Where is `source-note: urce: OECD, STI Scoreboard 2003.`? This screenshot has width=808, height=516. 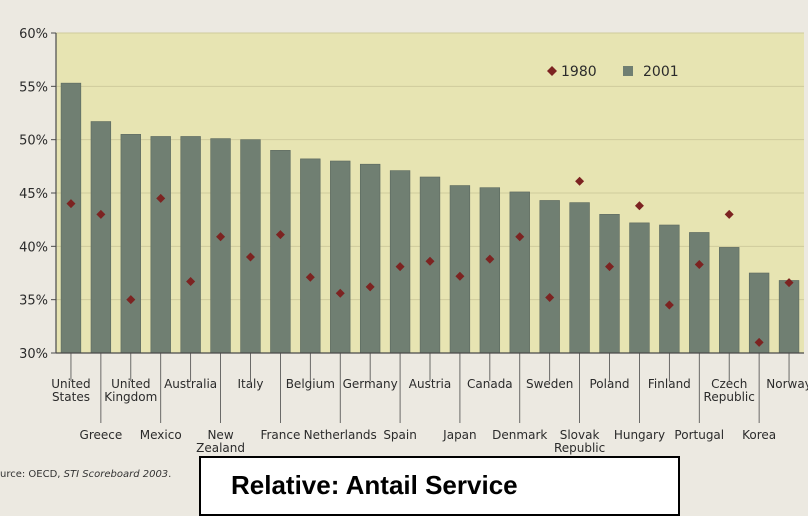
source-note: urce: OECD, STI Scoreboard 2003. is located at coordinates (85, 474).